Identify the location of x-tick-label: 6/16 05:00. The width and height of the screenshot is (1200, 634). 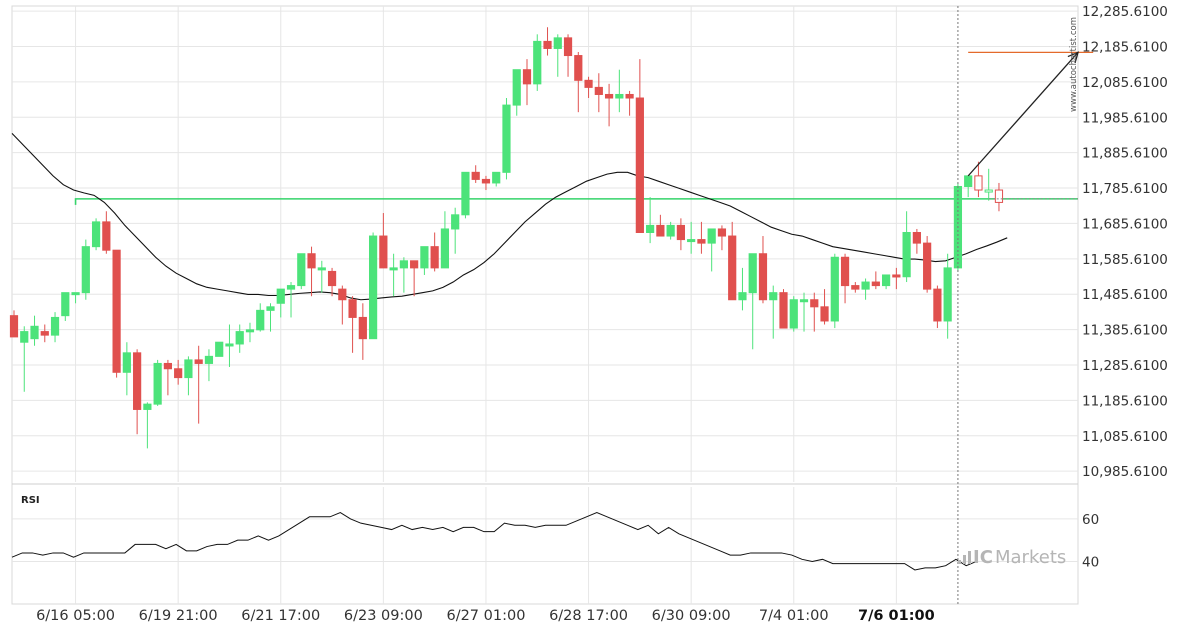
(75, 616).